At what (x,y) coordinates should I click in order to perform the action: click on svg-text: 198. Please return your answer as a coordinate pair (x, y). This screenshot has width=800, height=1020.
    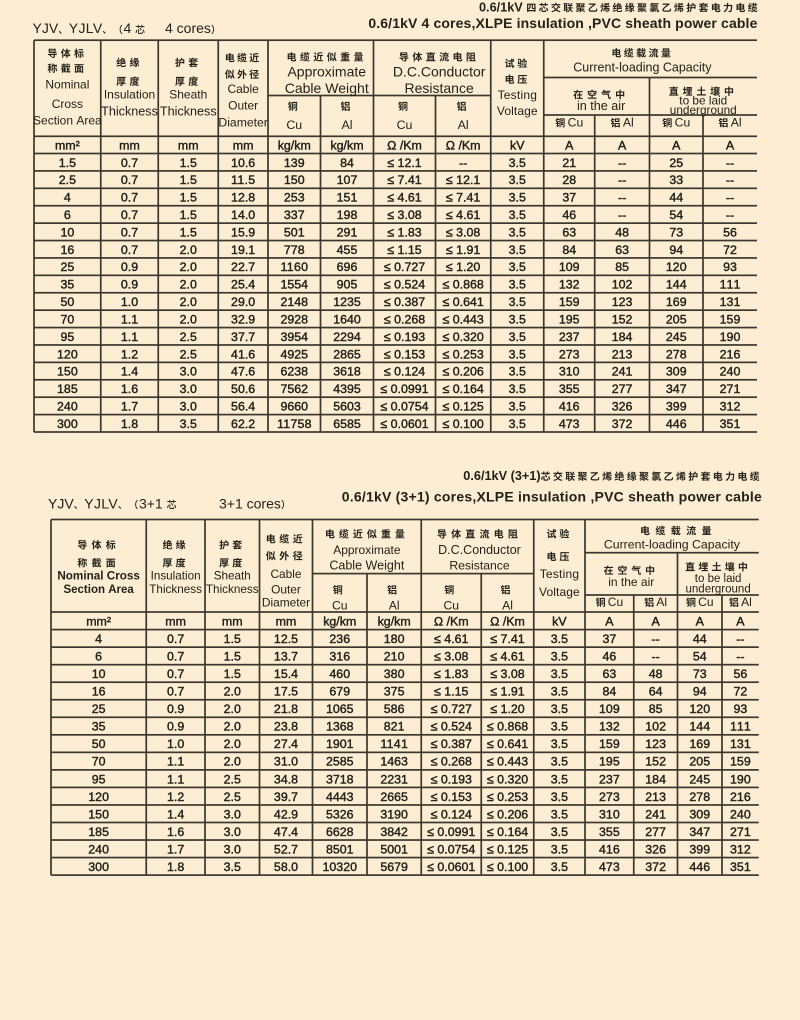
    Looking at the image, I should click on (347, 215).